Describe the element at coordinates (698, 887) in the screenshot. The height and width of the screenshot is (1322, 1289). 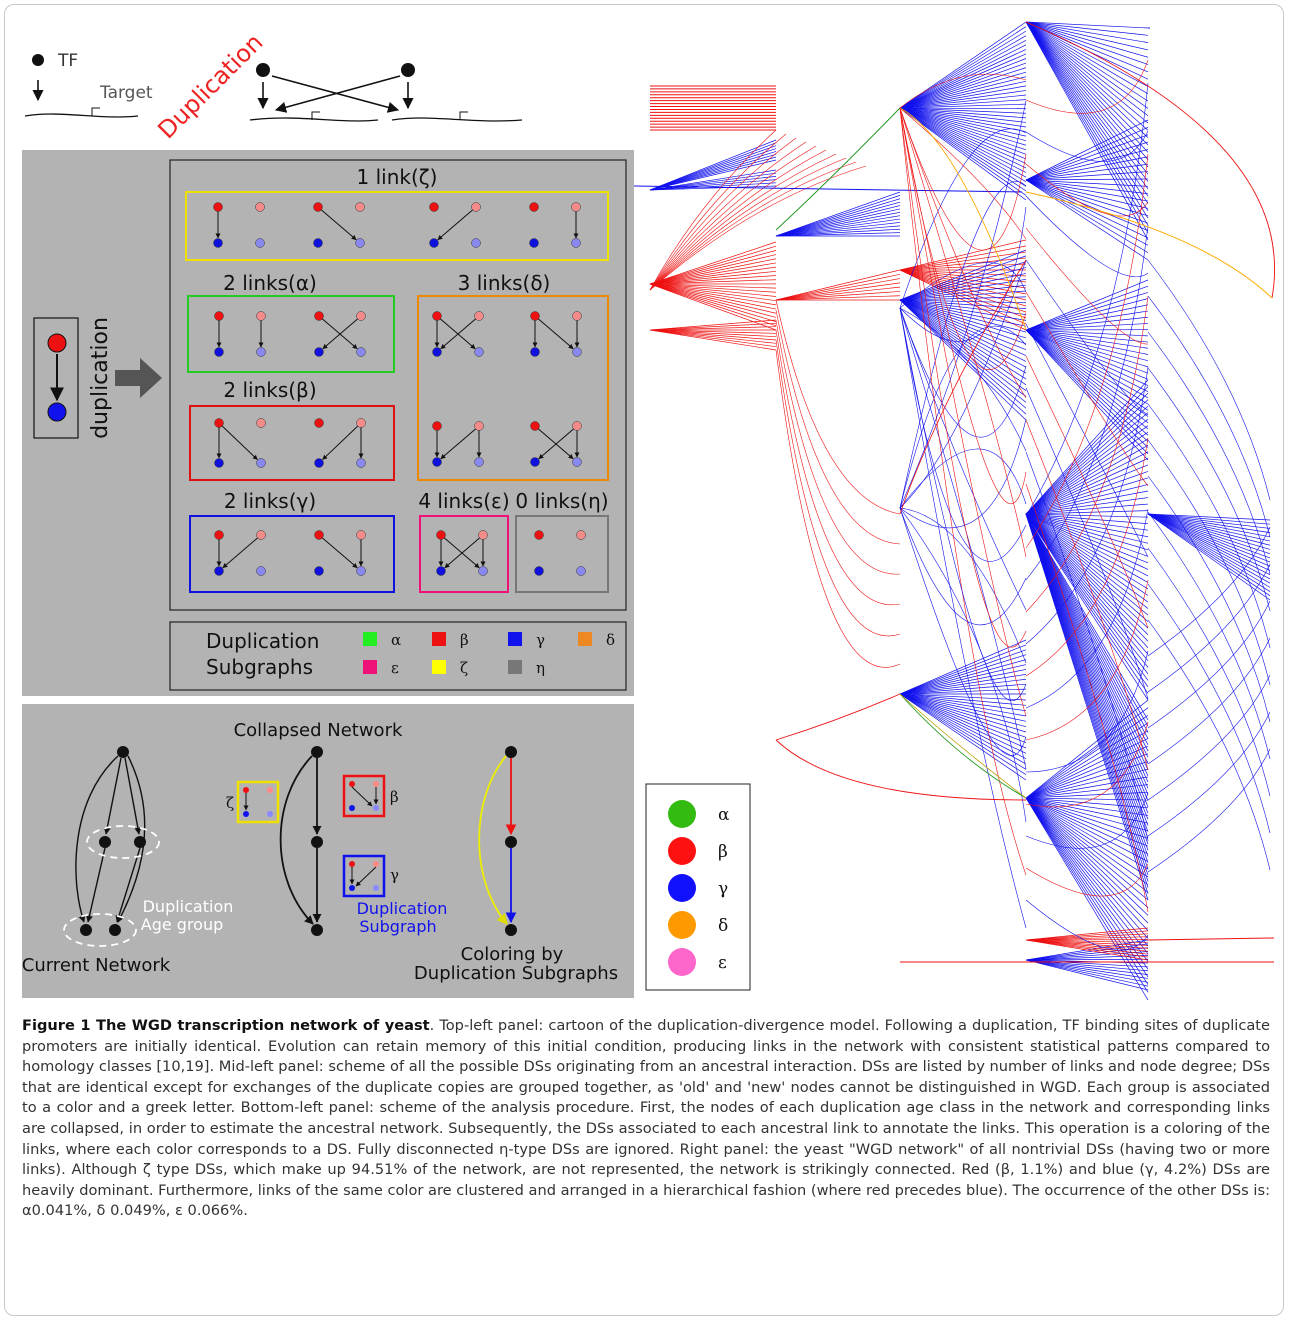
I see `network-legend-frame` at that location.